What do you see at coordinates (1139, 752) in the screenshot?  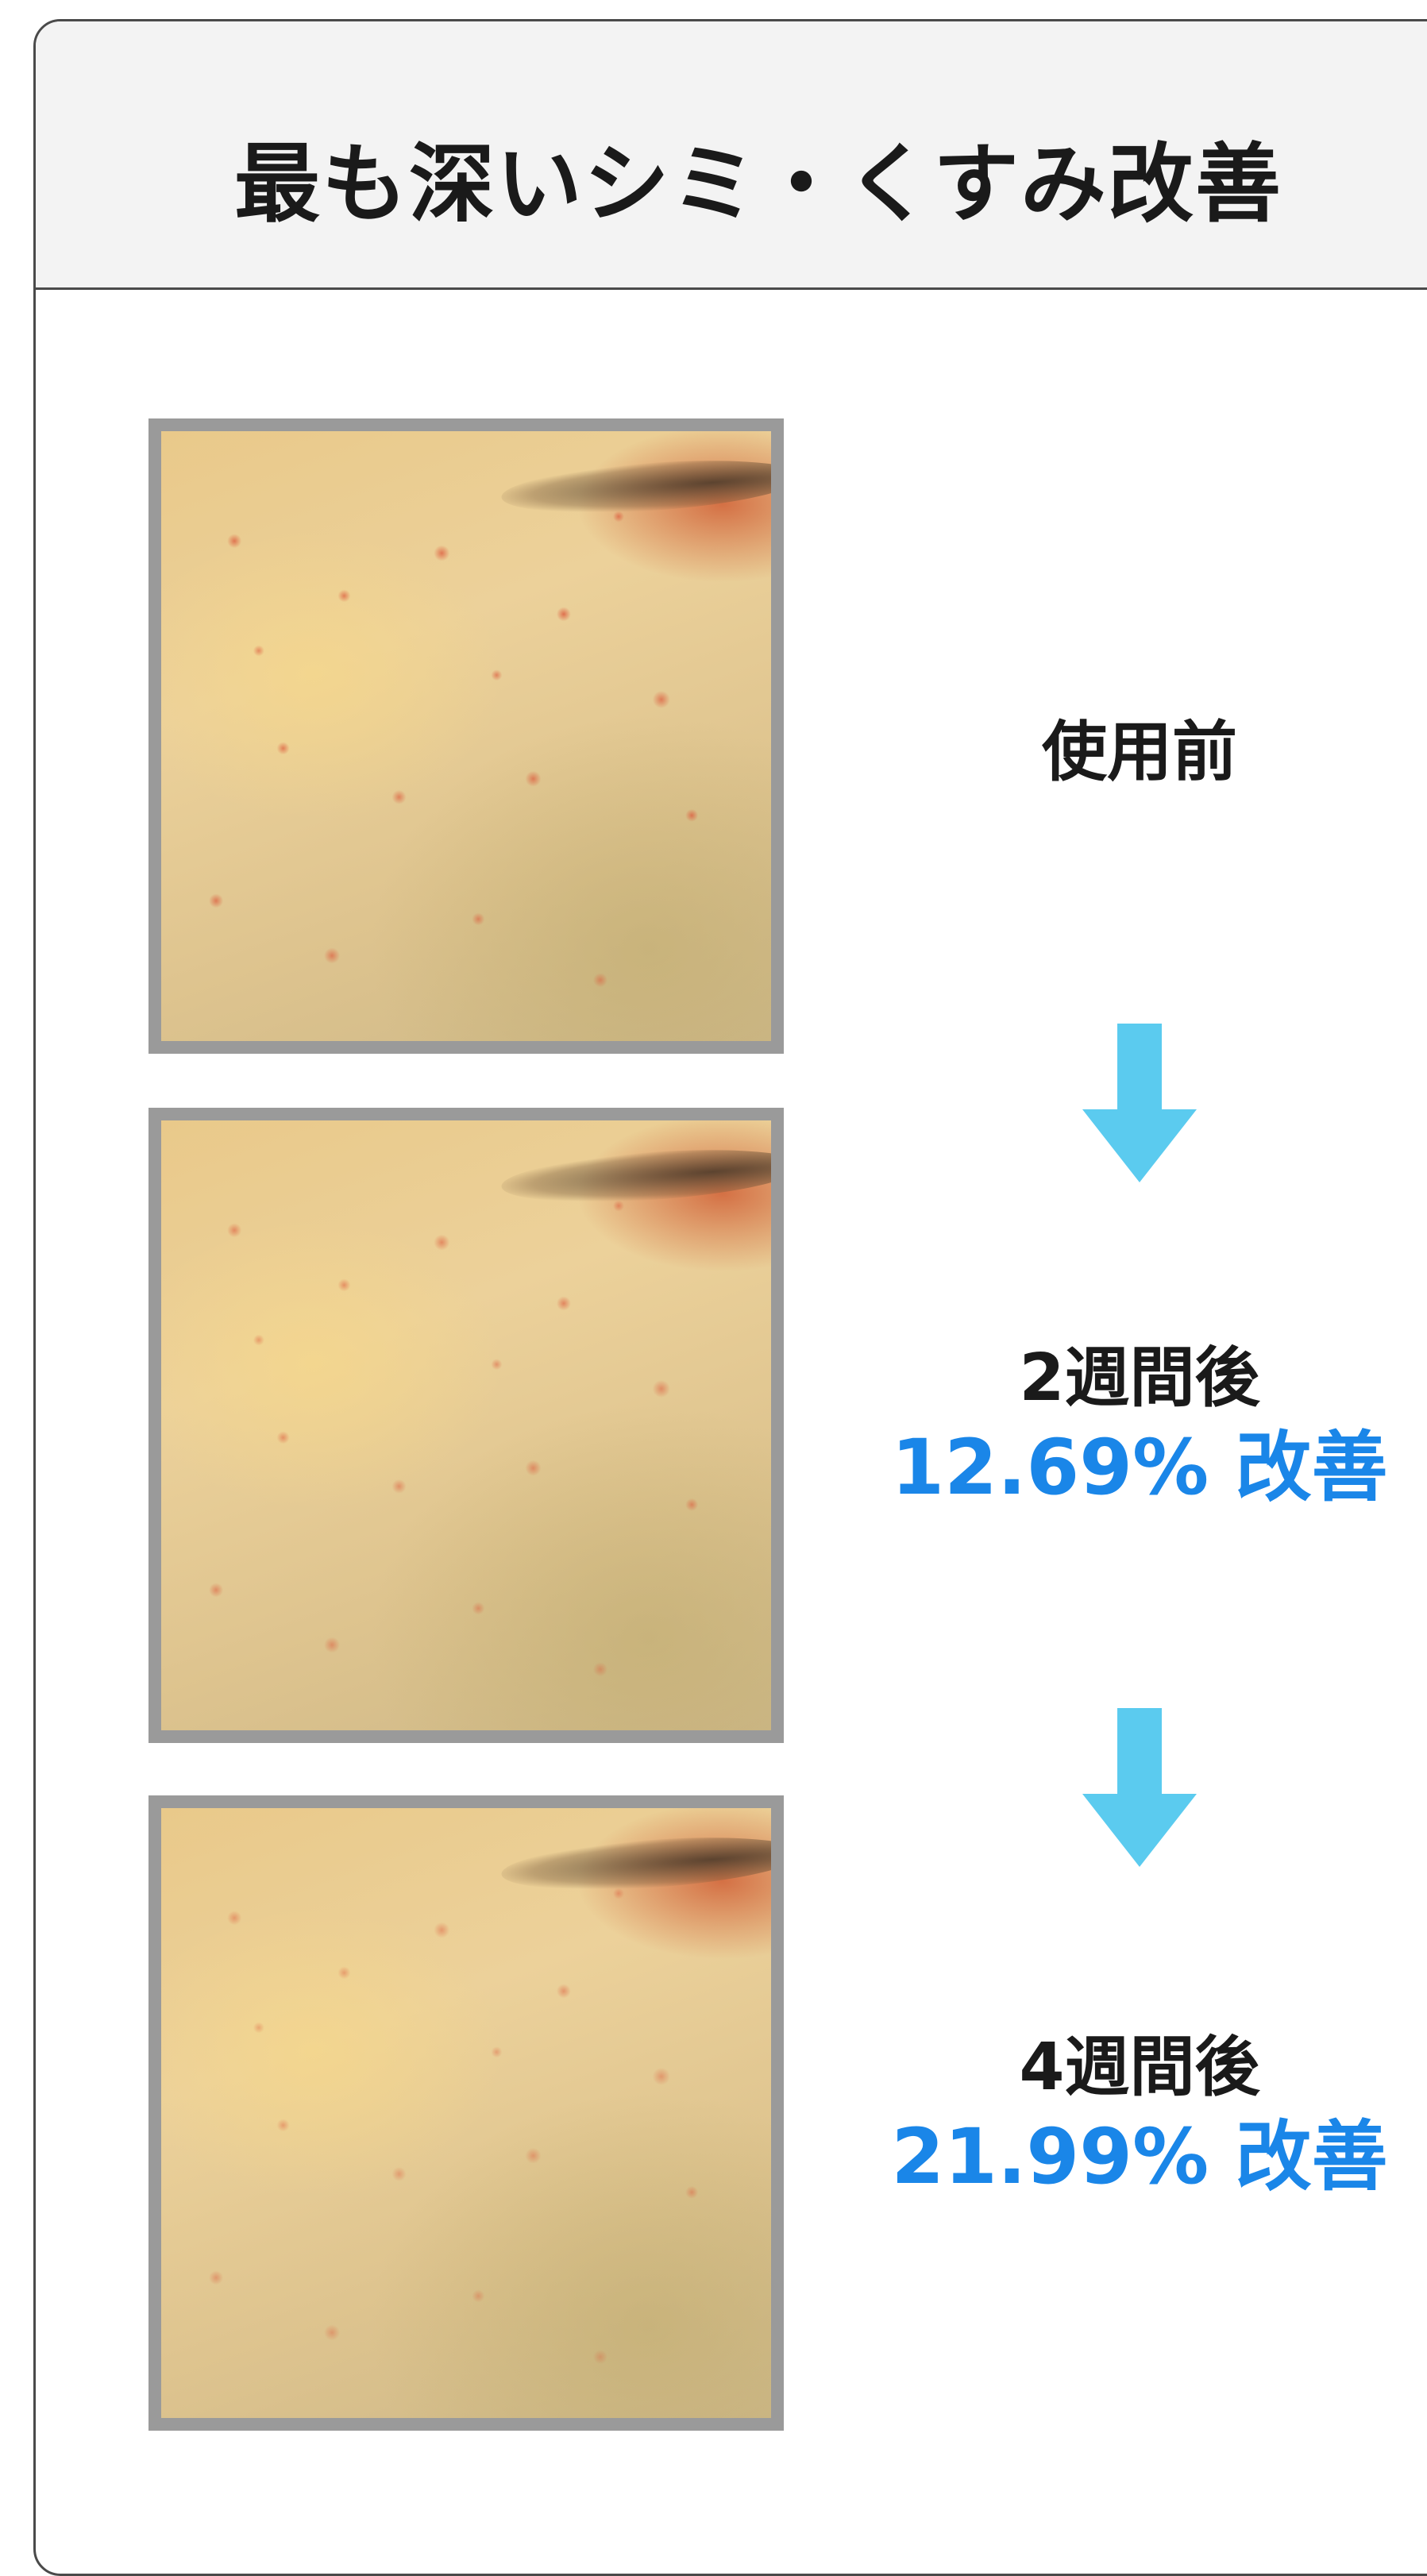 I see `stage-label: 使用前` at bounding box center [1139, 752].